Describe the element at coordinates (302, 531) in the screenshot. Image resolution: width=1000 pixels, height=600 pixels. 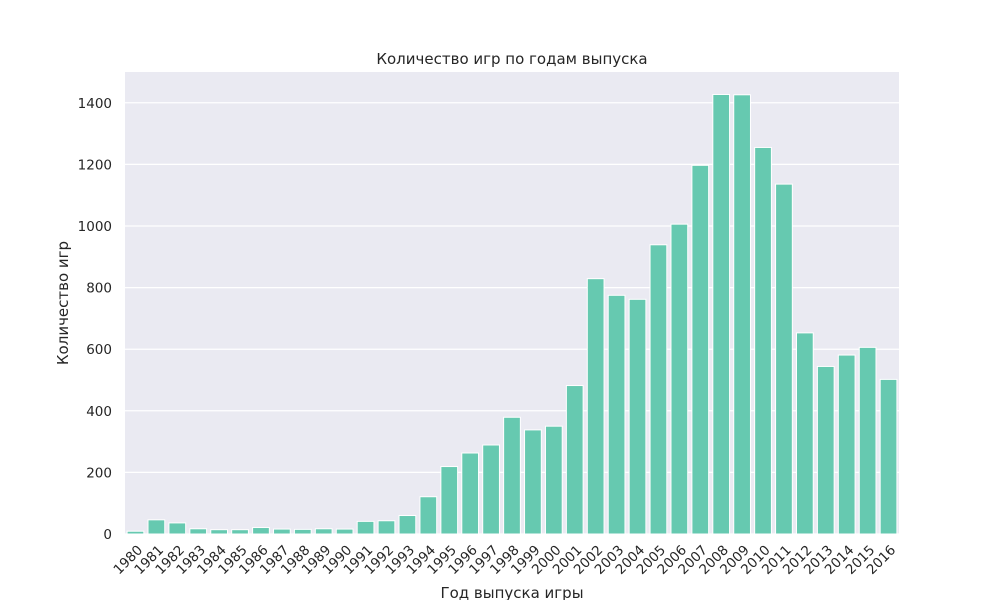
I see `bar-1988` at that location.